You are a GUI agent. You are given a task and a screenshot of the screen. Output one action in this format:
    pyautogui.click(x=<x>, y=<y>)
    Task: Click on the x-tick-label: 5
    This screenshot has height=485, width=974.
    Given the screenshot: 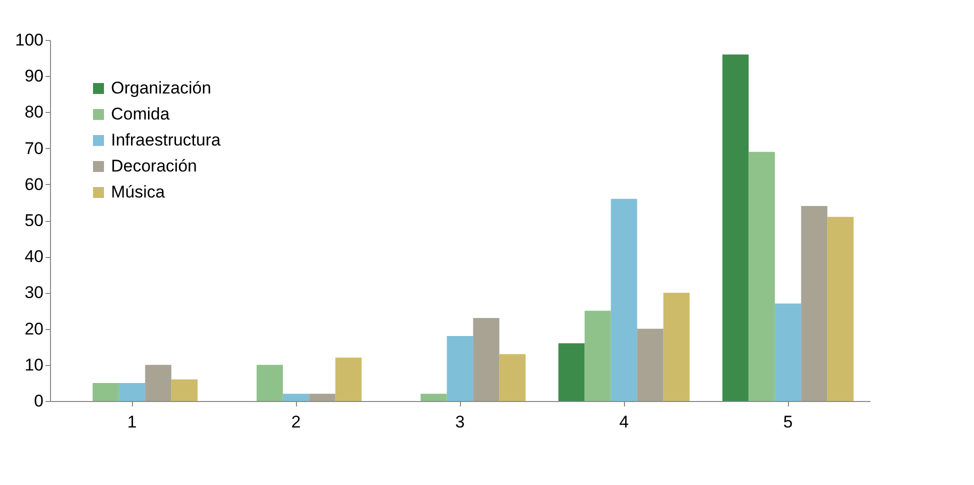 What is the action you would take?
    pyautogui.click(x=788, y=422)
    